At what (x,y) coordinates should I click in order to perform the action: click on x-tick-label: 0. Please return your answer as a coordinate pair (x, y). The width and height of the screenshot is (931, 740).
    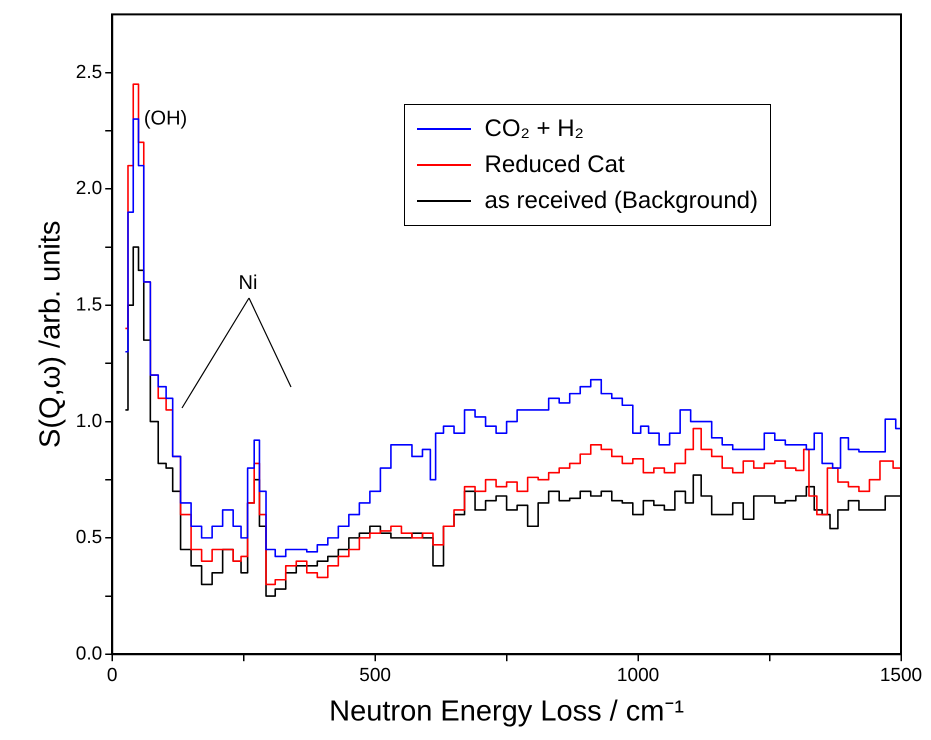
    Looking at the image, I should click on (112, 675).